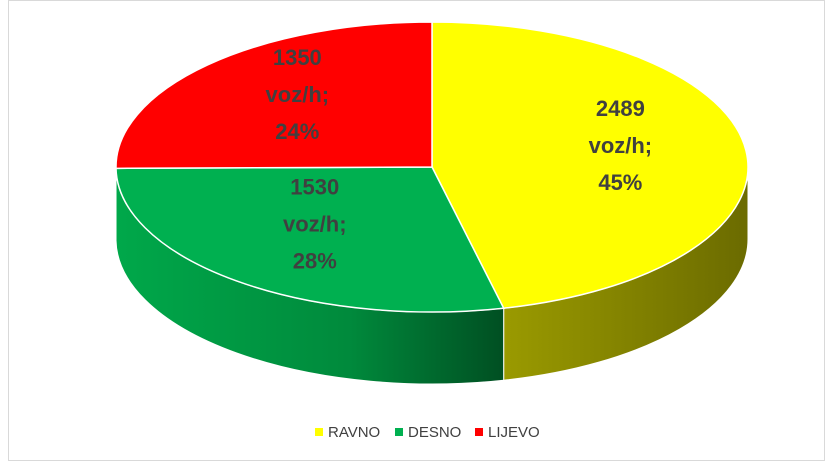  Describe the element at coordinates (621, 145) in the screenshot. I see `data-label: 2489 voz/h; 45%` at that location.